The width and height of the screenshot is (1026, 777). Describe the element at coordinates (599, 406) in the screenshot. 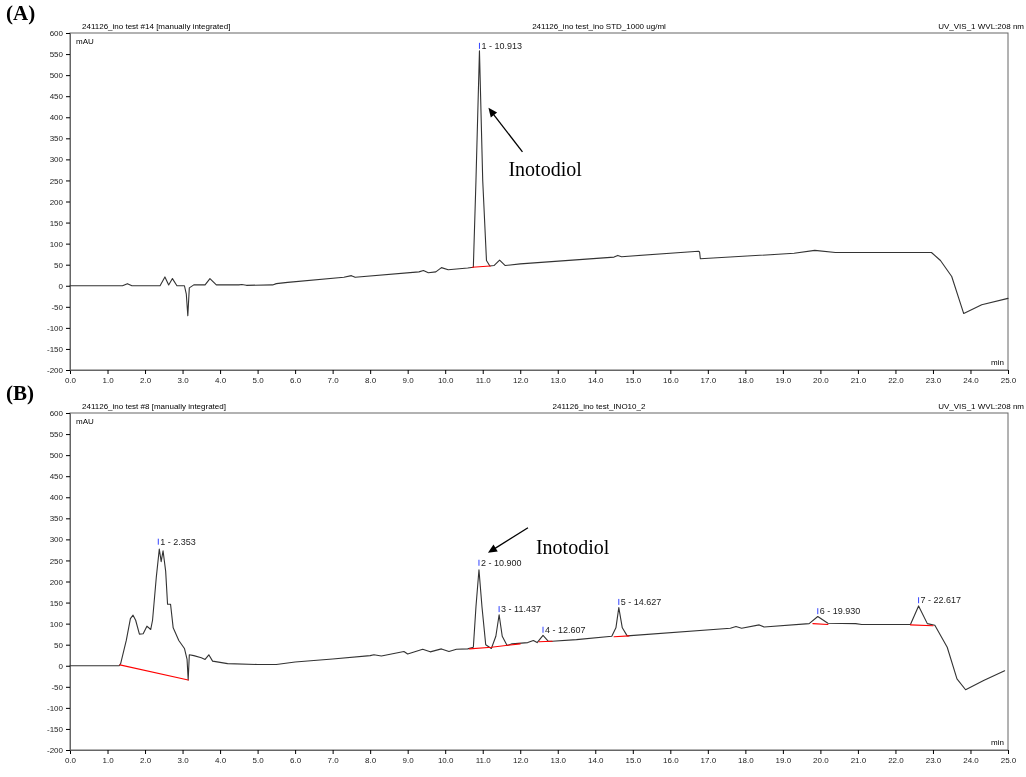

I see `text: 241126_ino test_INO10_2` at that location.